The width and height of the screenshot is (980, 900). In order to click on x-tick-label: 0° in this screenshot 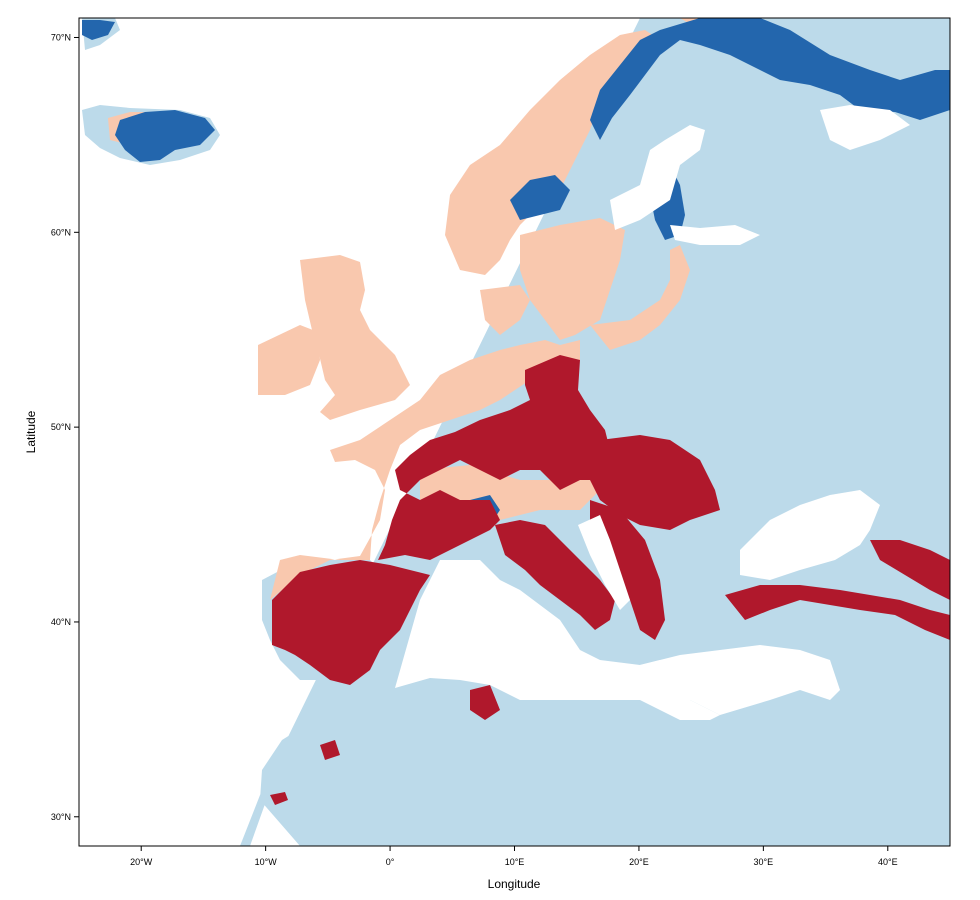, I will do `click(390, 862)`.